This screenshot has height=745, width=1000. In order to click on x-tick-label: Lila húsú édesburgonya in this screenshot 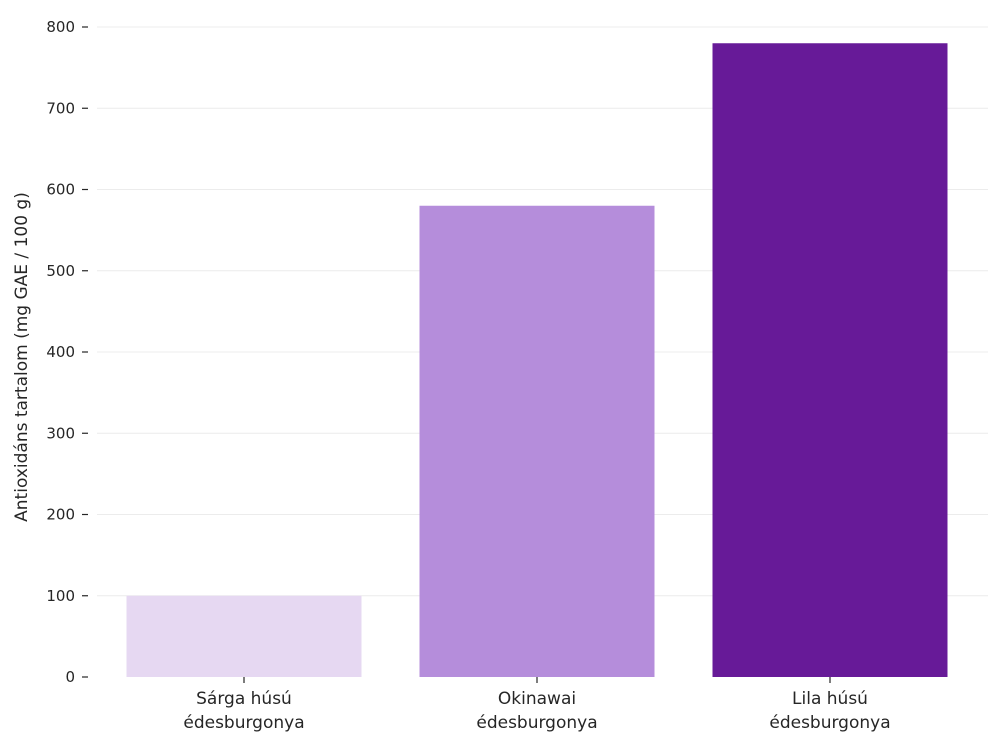, I will do `click(829, 711)`.